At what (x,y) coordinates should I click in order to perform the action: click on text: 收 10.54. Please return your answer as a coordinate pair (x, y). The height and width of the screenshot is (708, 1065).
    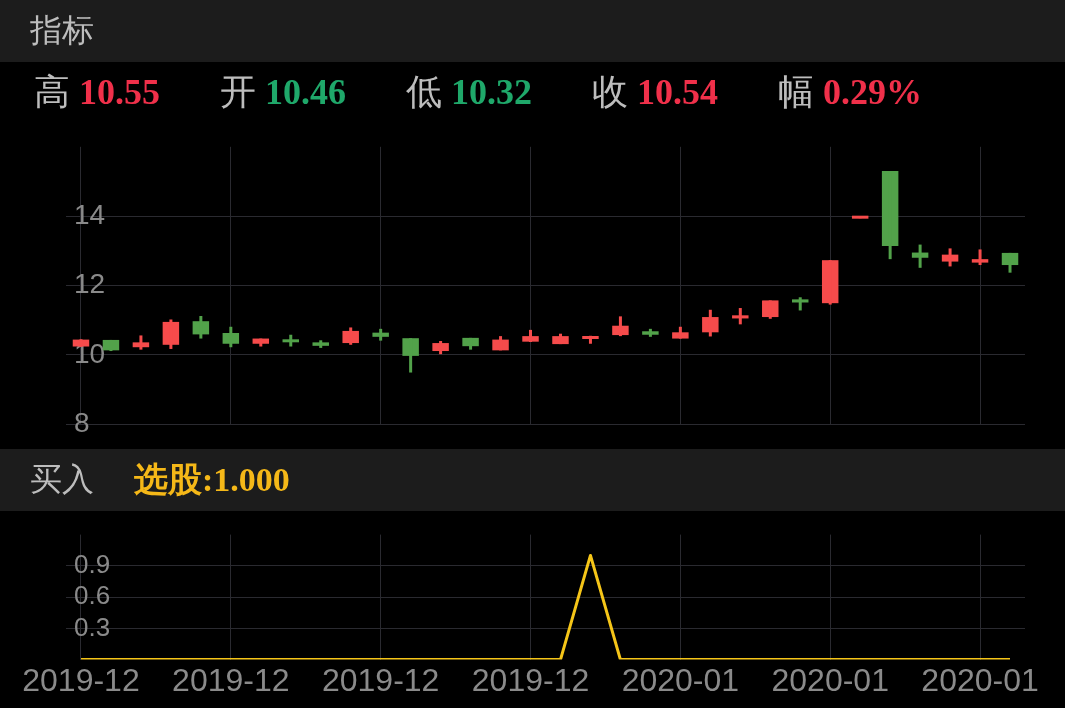
    Looking at the image, I should click on (655, 91).